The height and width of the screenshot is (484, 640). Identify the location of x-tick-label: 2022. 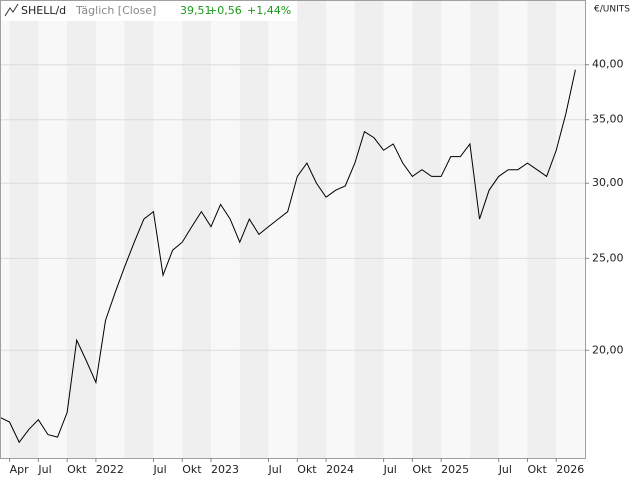
(110, 469).